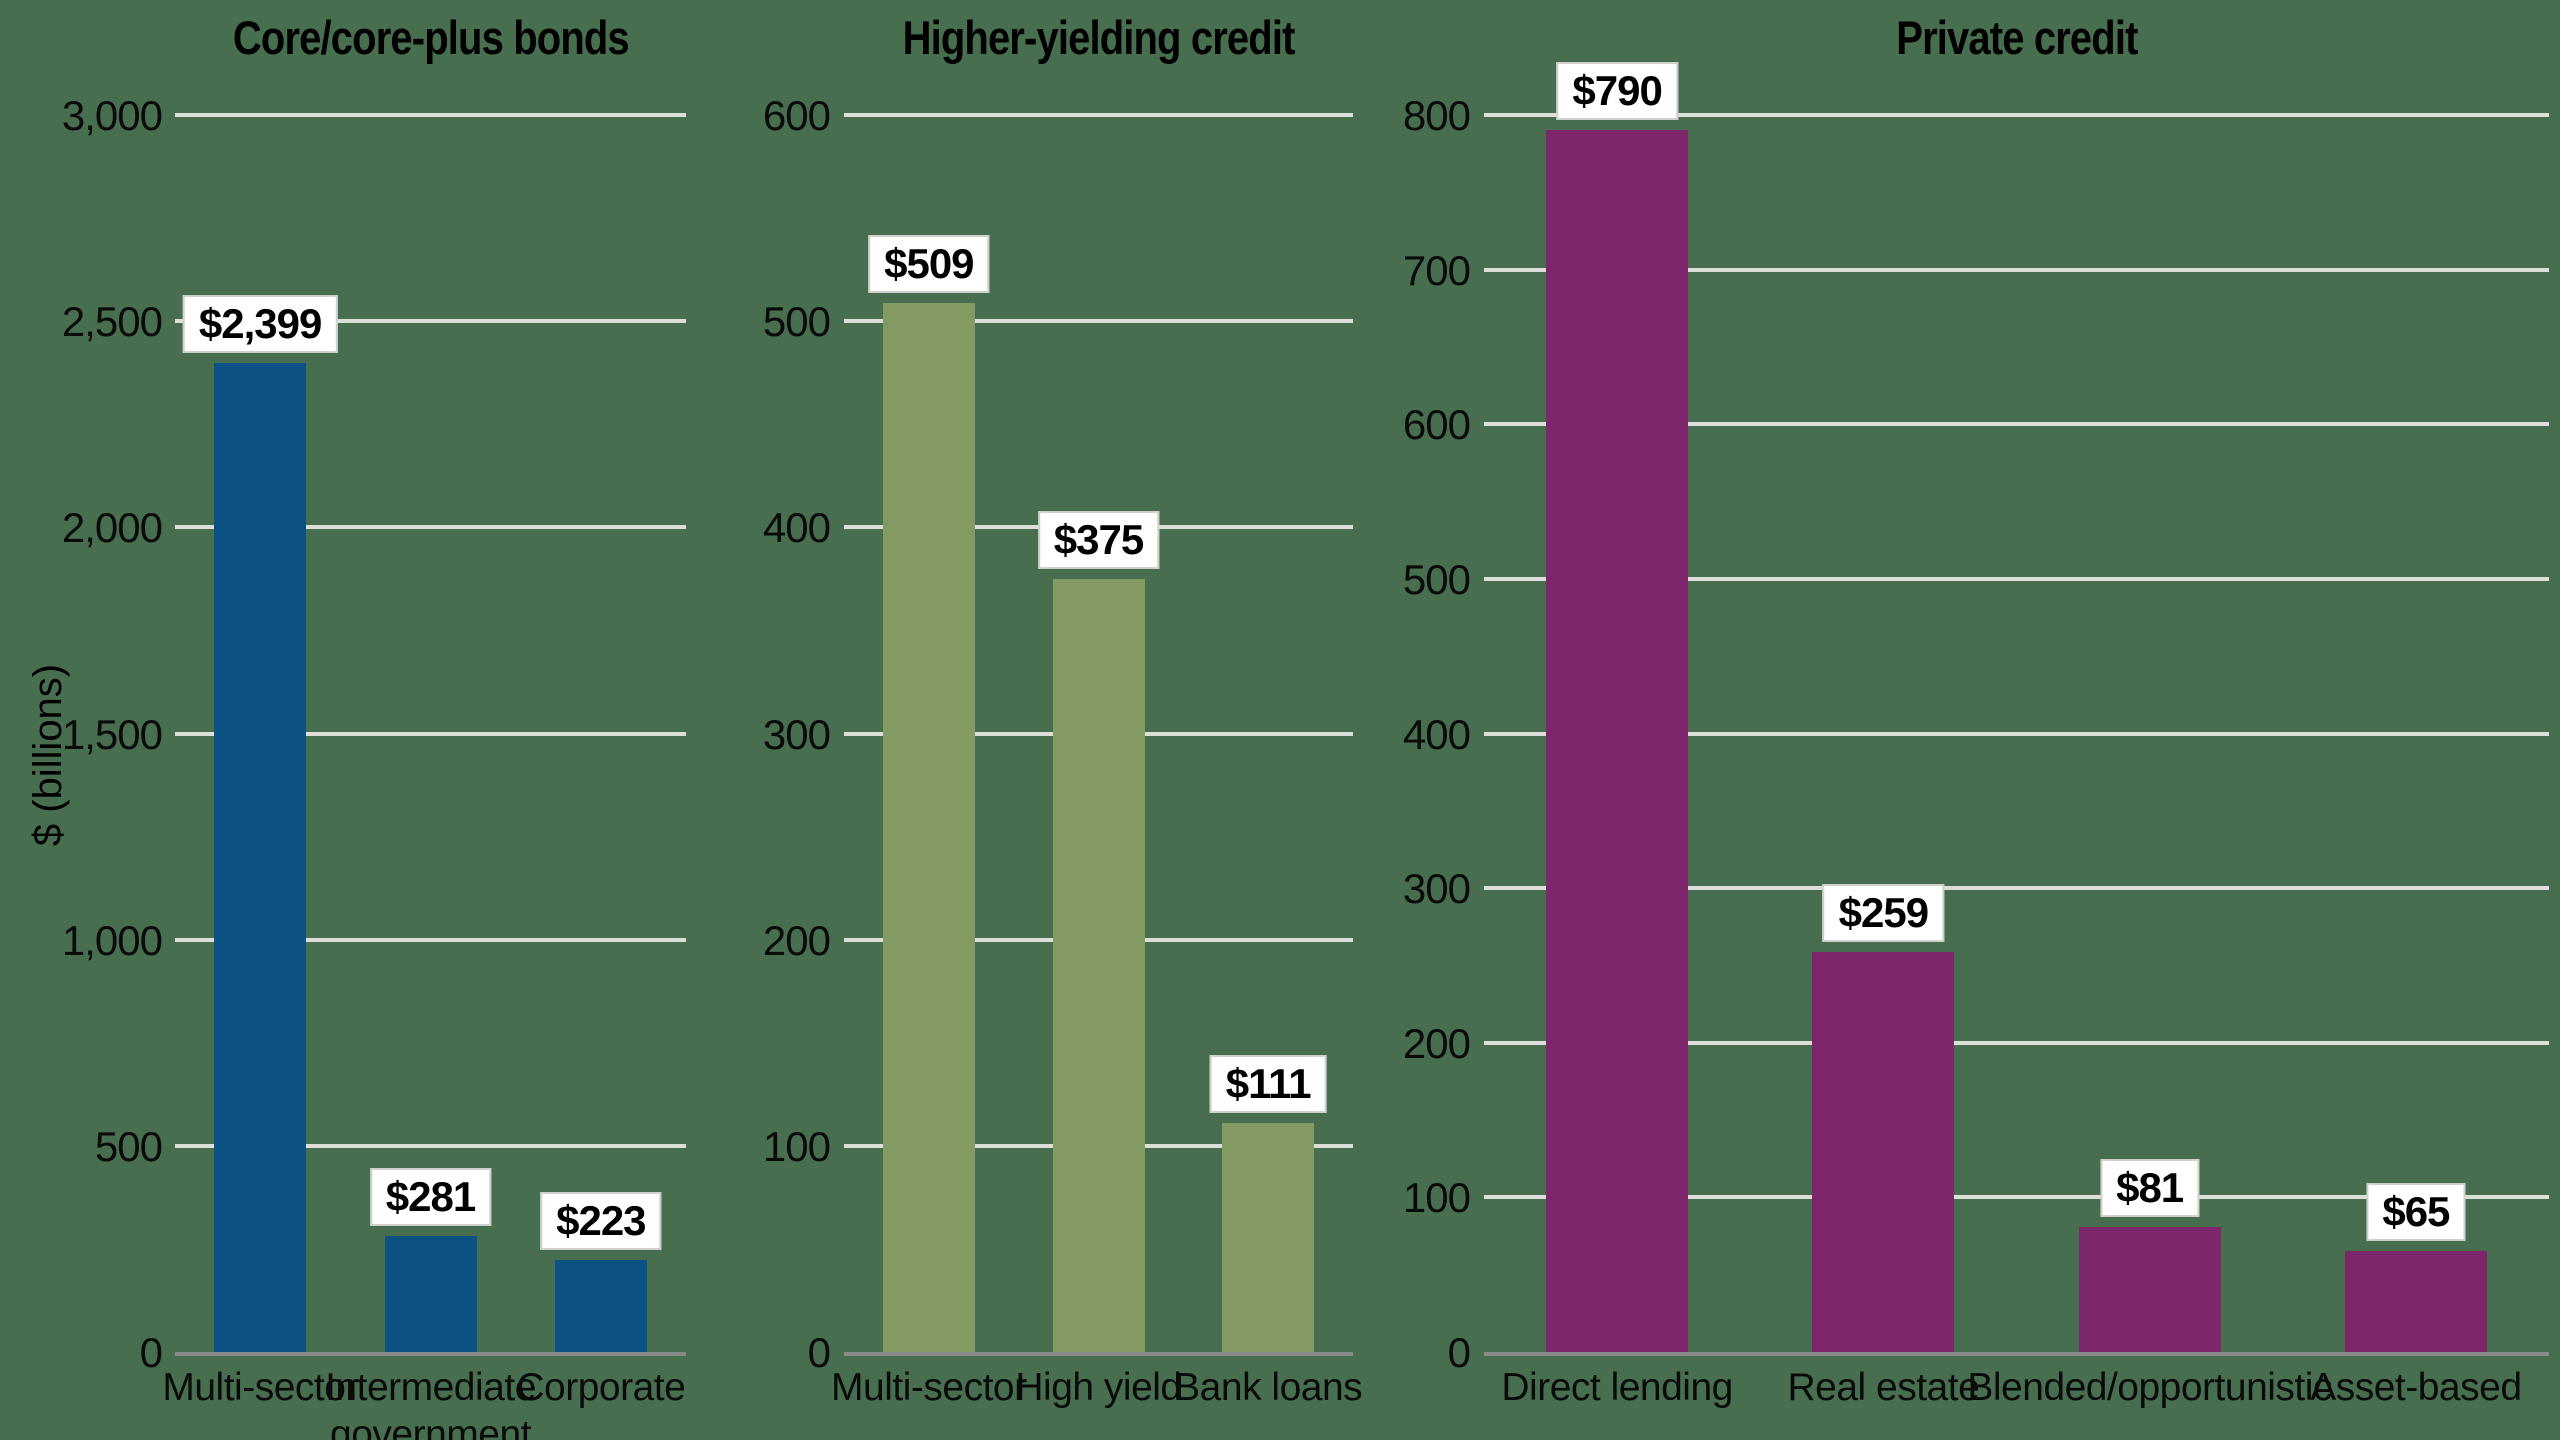 This screenshot has width=2560, height=1440. What do you see at coordinates (2149, 1387) in the screenshot?
I see `x-tick-label: Blended/opportunistic` at bounding box center [2149, 1387].